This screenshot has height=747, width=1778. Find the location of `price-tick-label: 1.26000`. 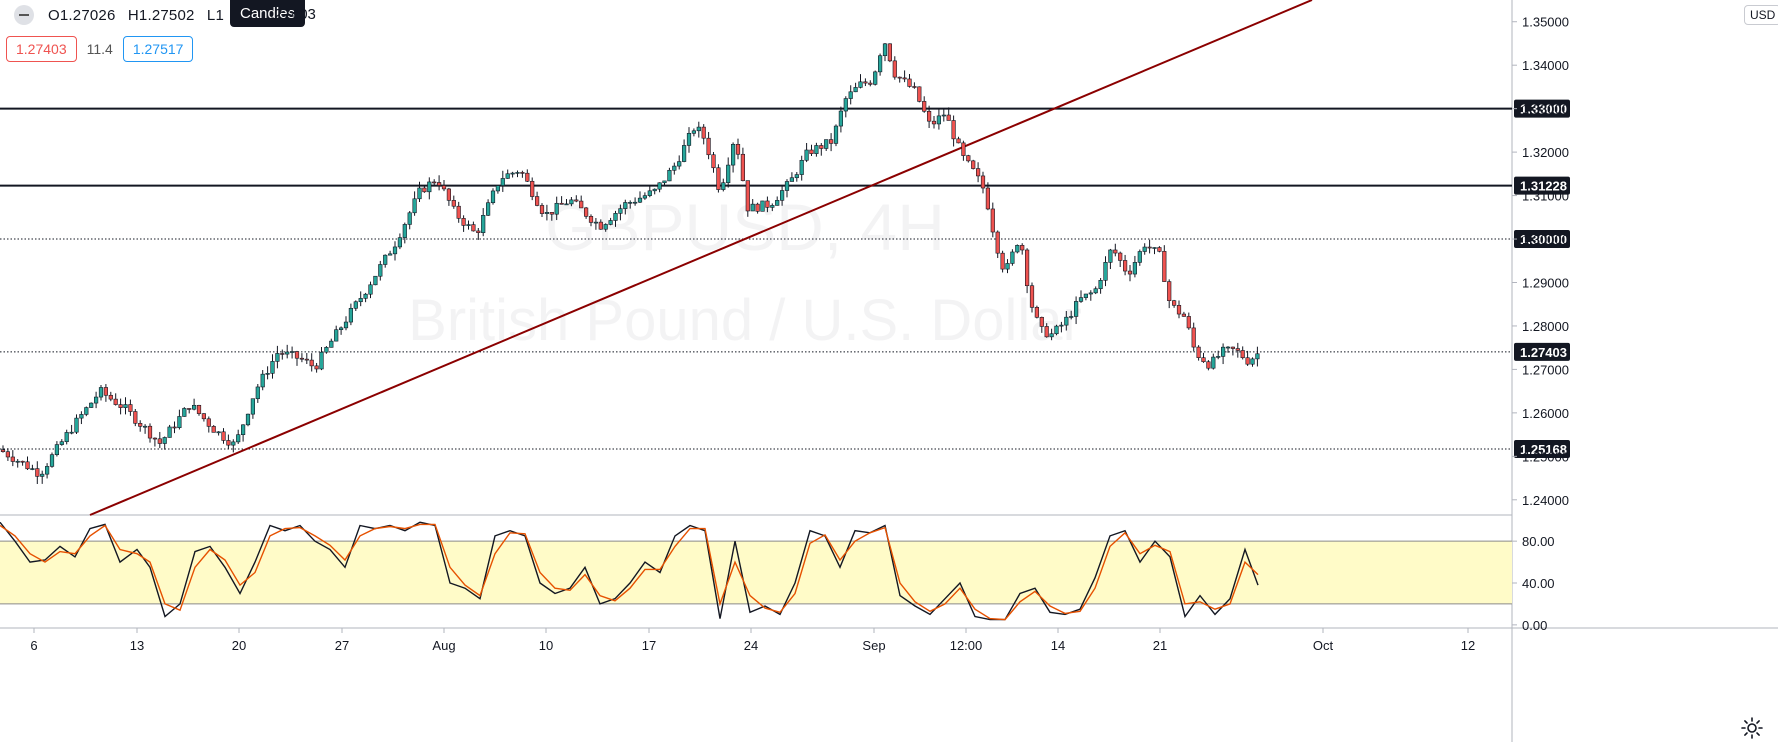

price-tick-label: 1.26000 is located at coordinates (1545, 413).